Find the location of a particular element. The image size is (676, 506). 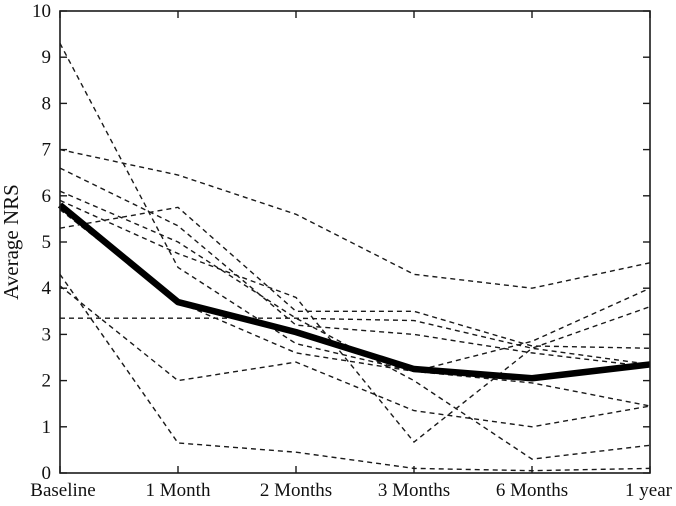

y-tick-label: 4 is located at coordinates (47, 288).